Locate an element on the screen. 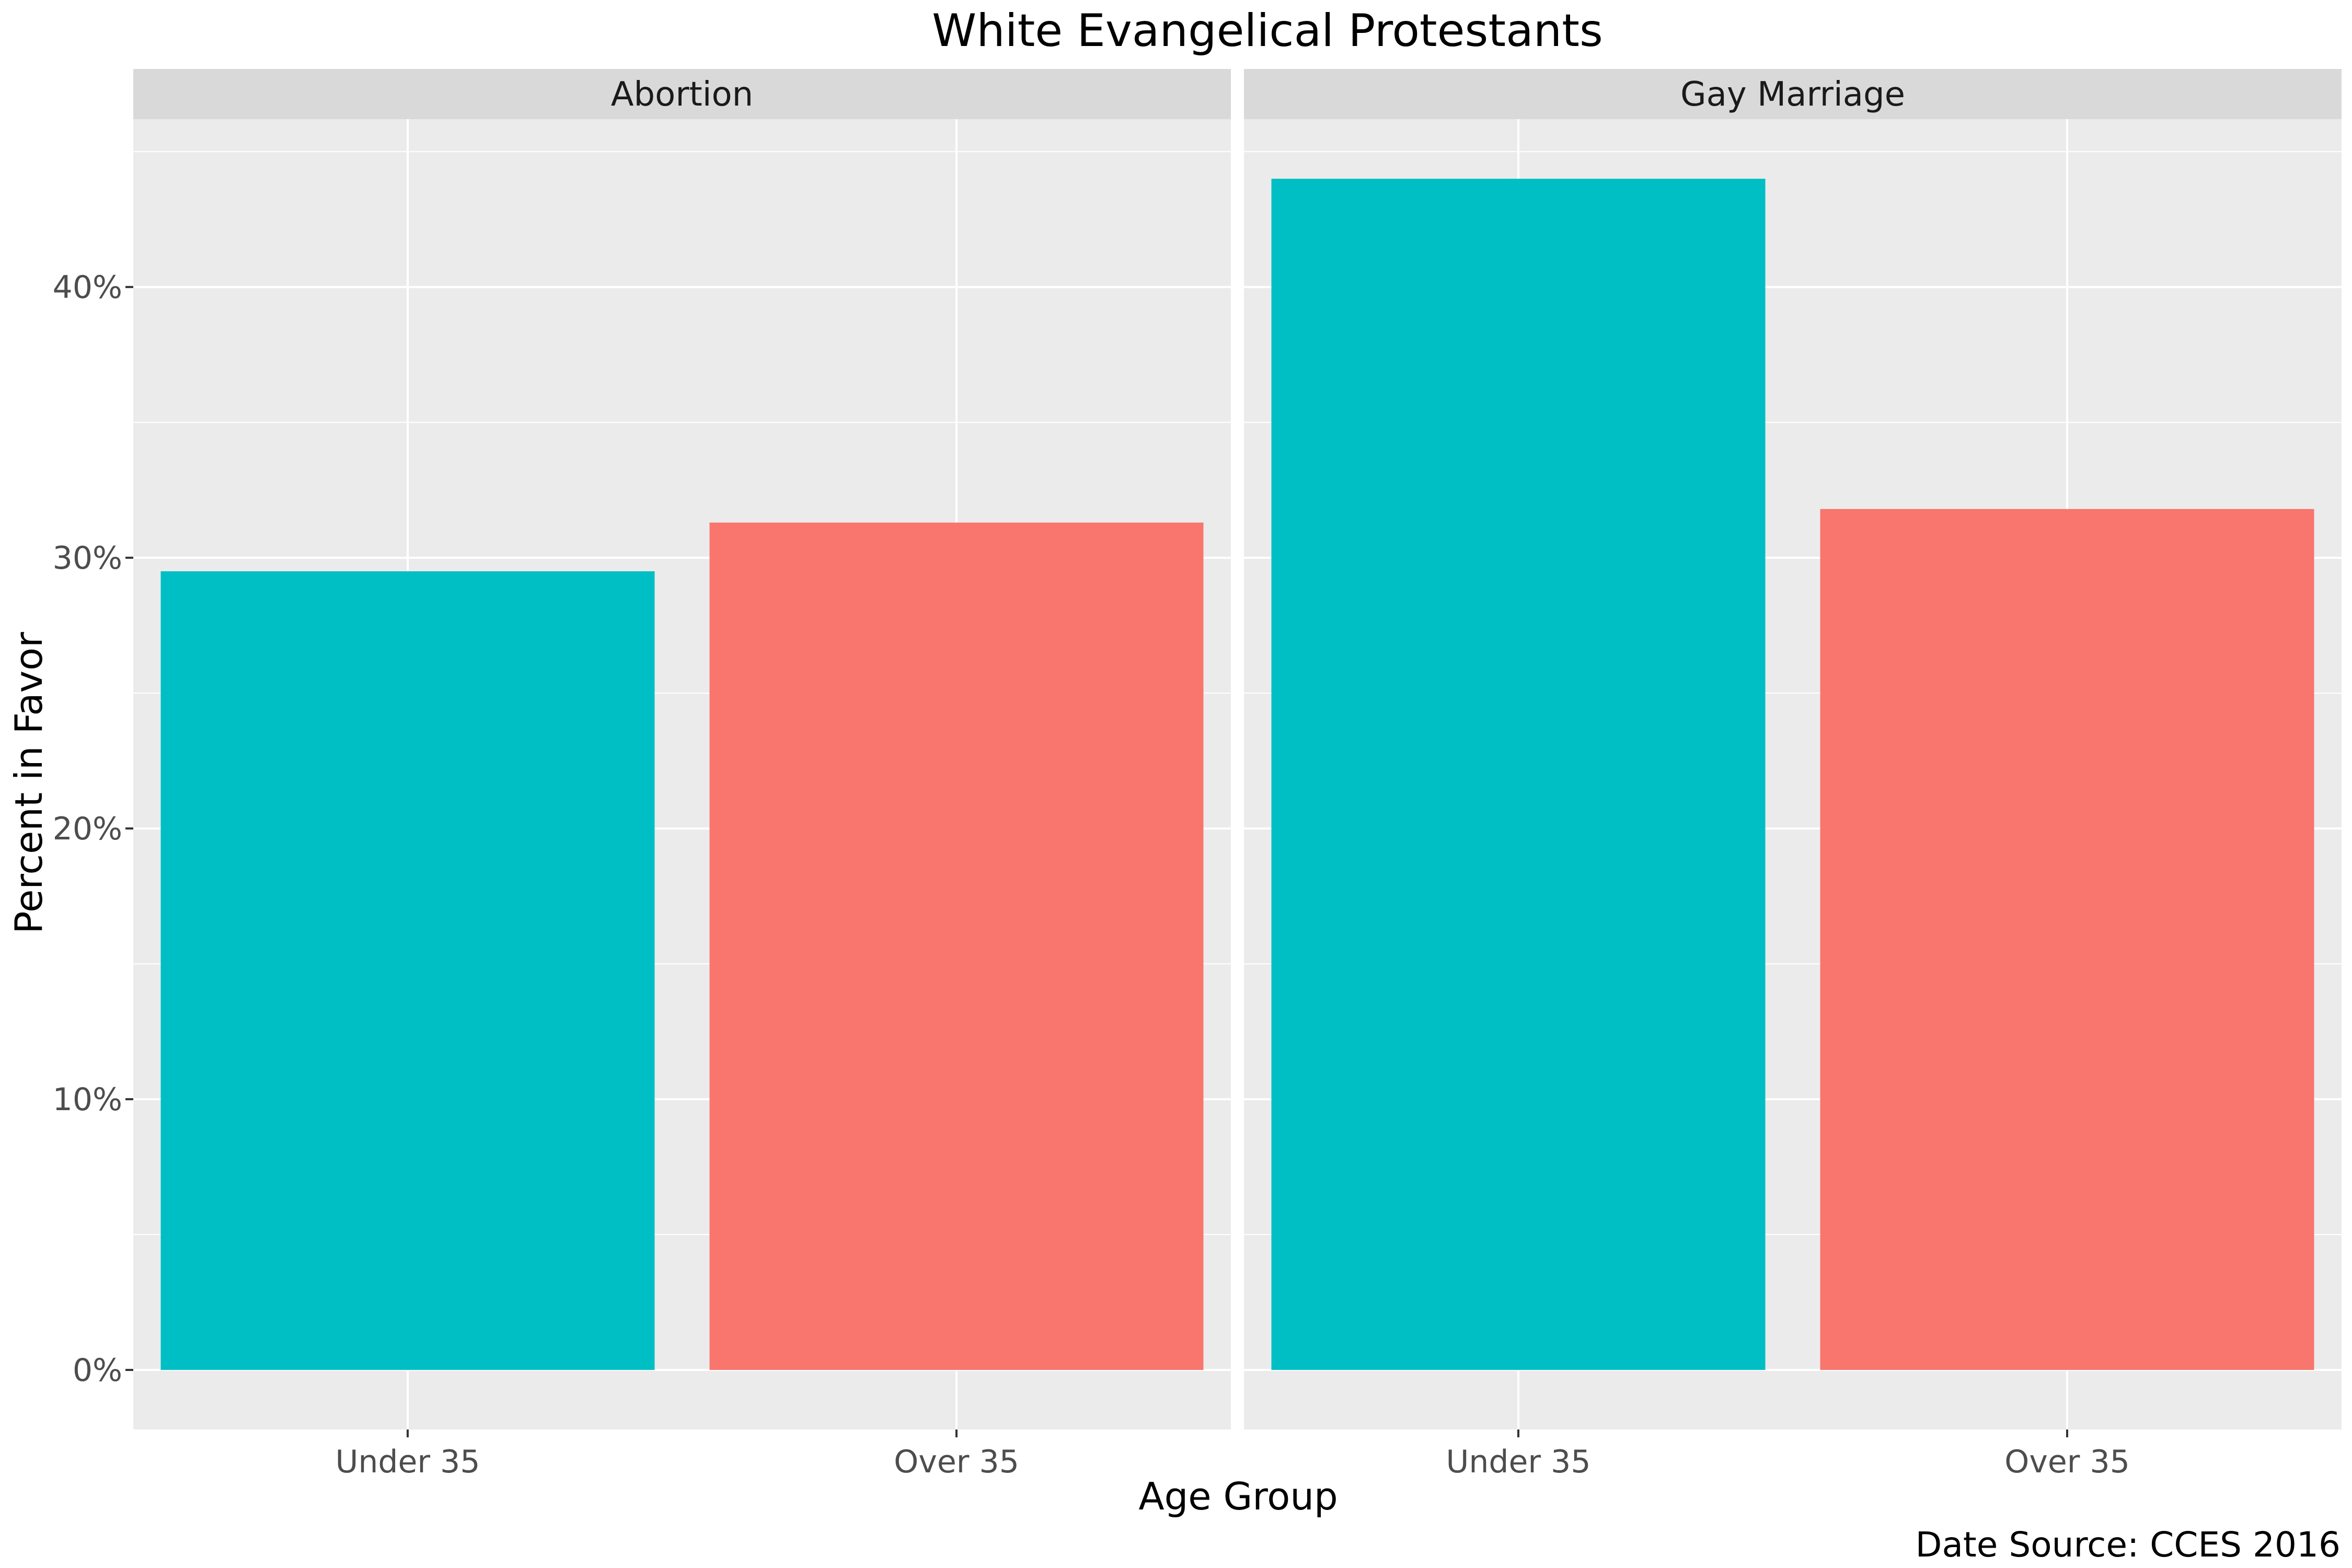 This screenshot has height=1568, width=2352. facet-strip-label: Abortion is located at coordinates (682, 94).